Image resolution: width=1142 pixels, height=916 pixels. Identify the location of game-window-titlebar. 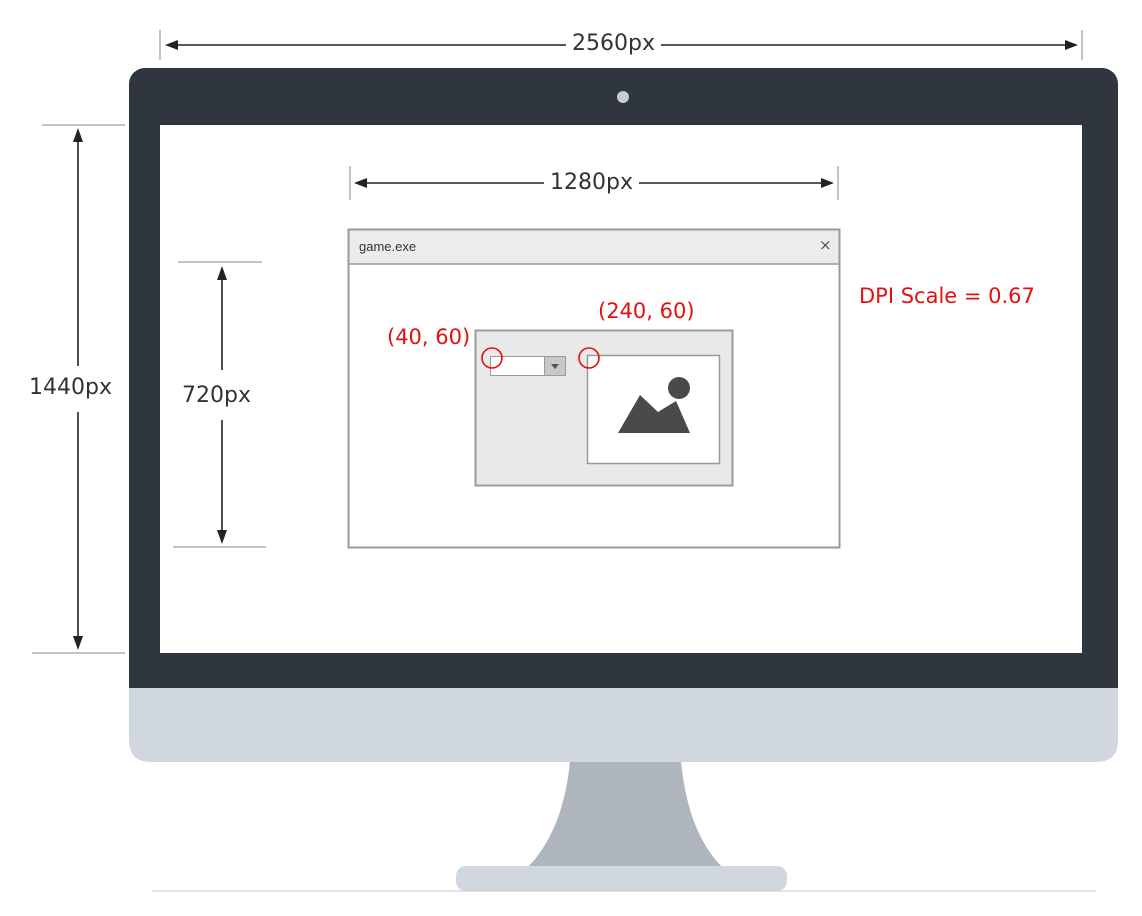
(594, 247).